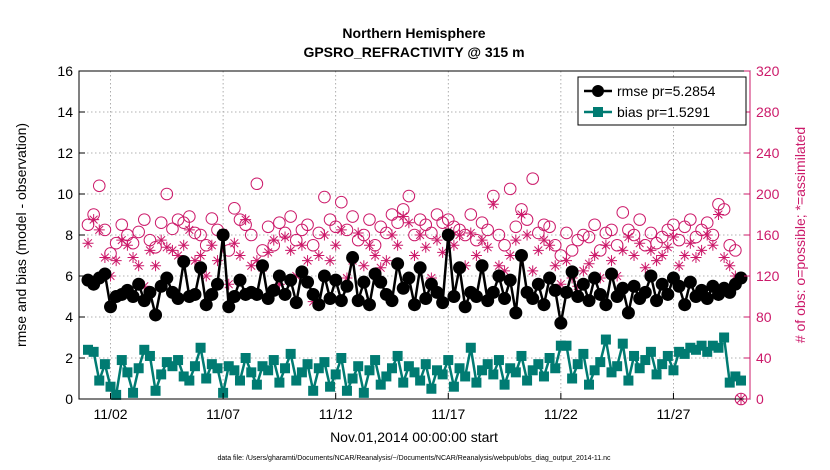  I want to click on y-tick-label: 12, so click(65, 153).